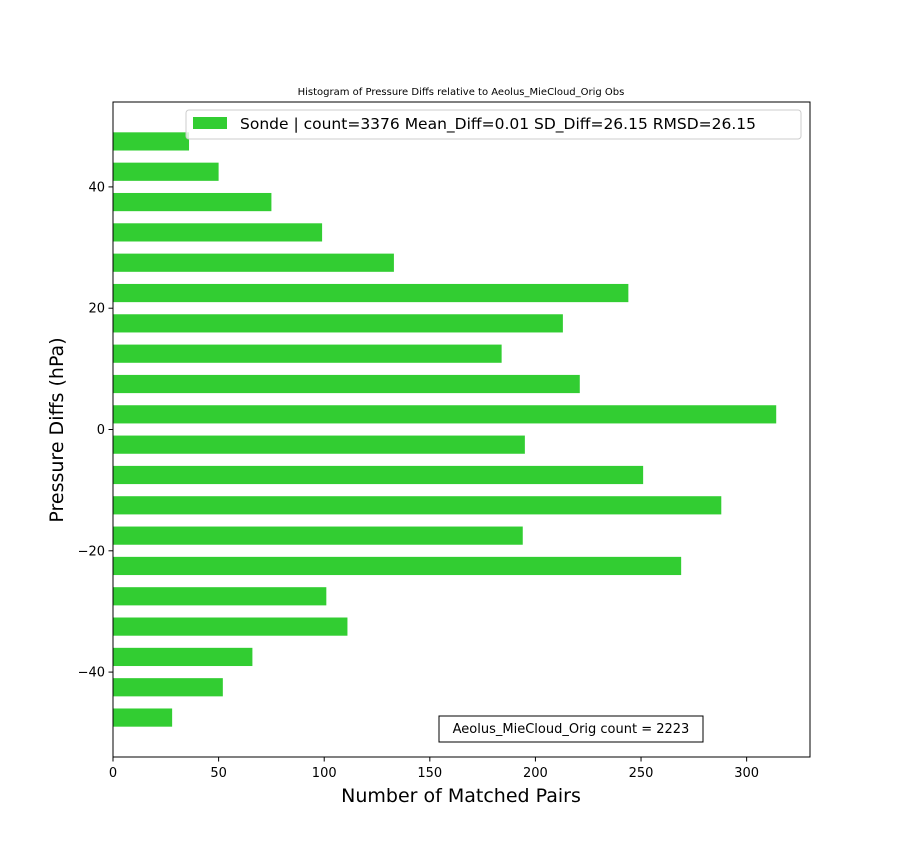  Describe the element at coordinates (96, 187) in the screenshot. I see `y-tick-label: 40` at that location.